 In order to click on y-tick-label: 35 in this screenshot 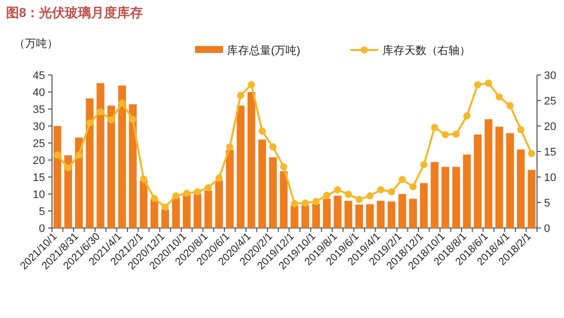, I will do `click(38, 110)`.